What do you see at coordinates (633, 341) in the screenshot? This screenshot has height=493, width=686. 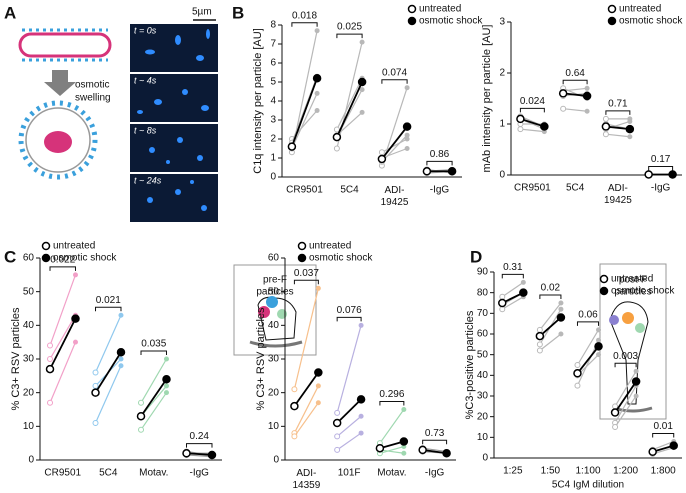 I see `inset-post-f` at bounding box center [633, 341].